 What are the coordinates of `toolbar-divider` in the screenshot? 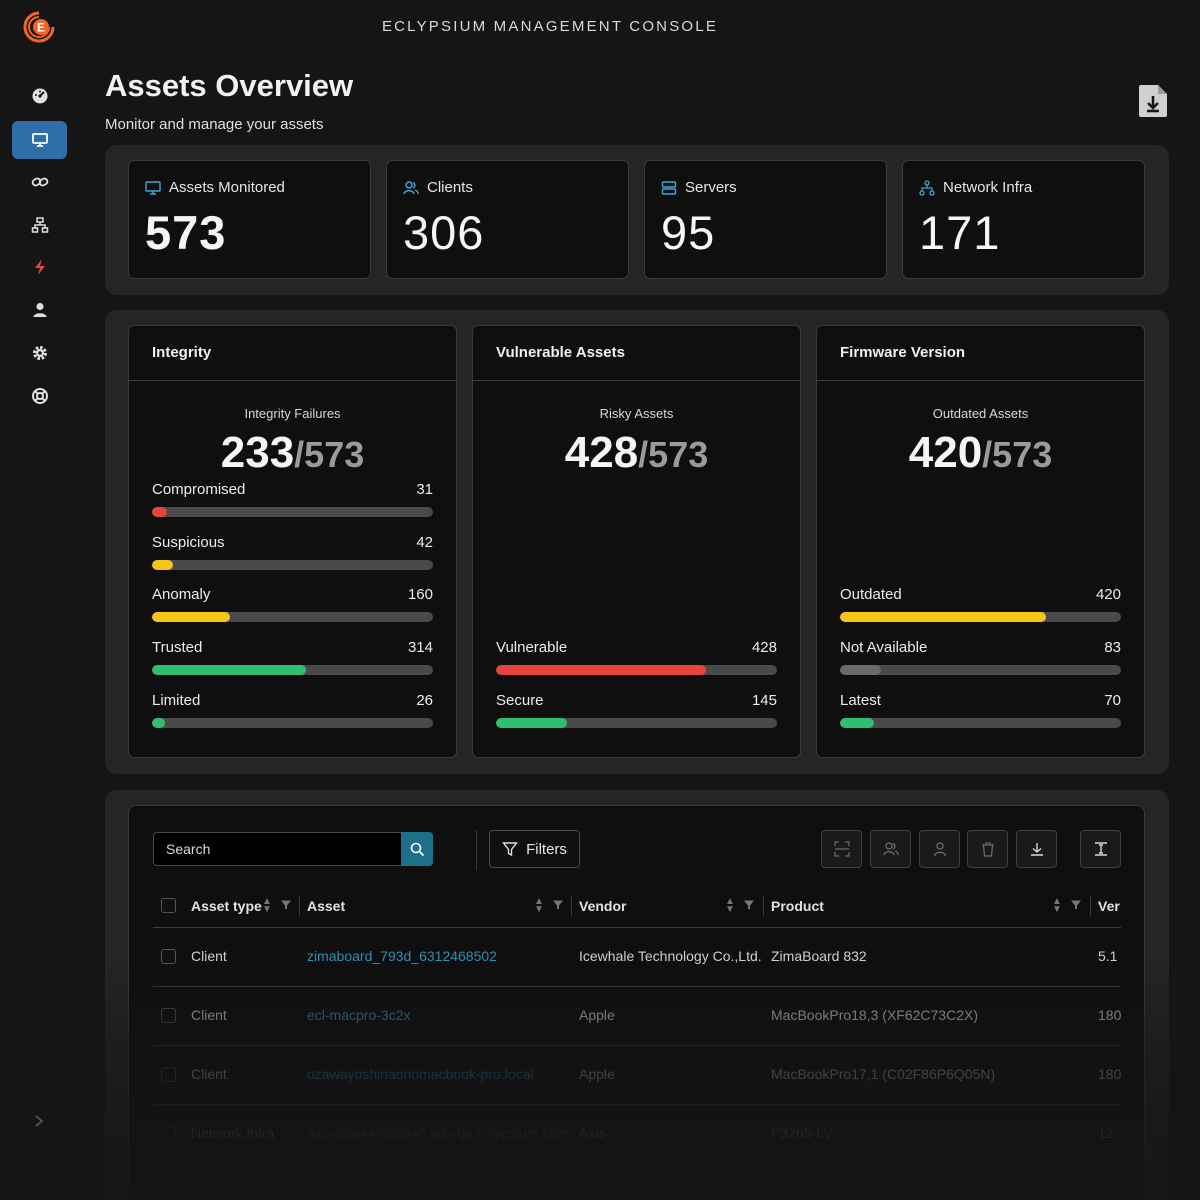 It's located at (476, 850).